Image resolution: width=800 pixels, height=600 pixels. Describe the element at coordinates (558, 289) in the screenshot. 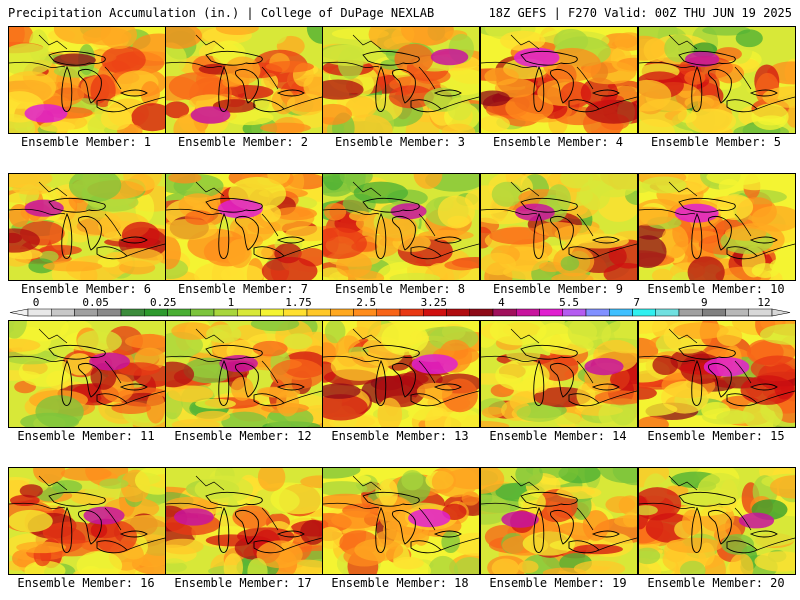

I see `ensemble-member-label: Ensemble Member: 9` at that location.